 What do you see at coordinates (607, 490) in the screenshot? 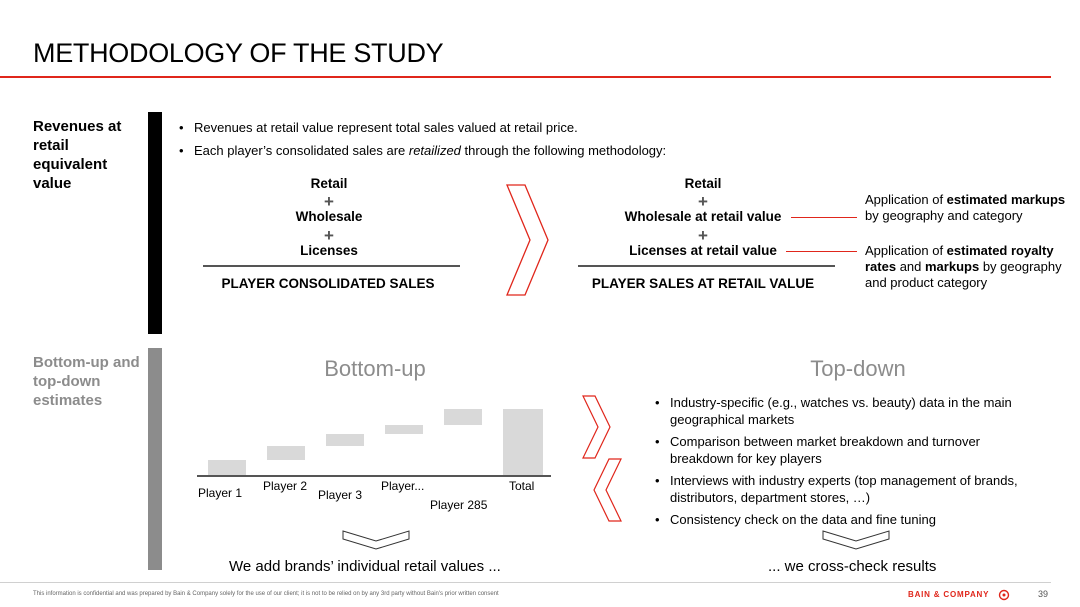
I see `chevron-left-icon` at bounding box center [607, 490].